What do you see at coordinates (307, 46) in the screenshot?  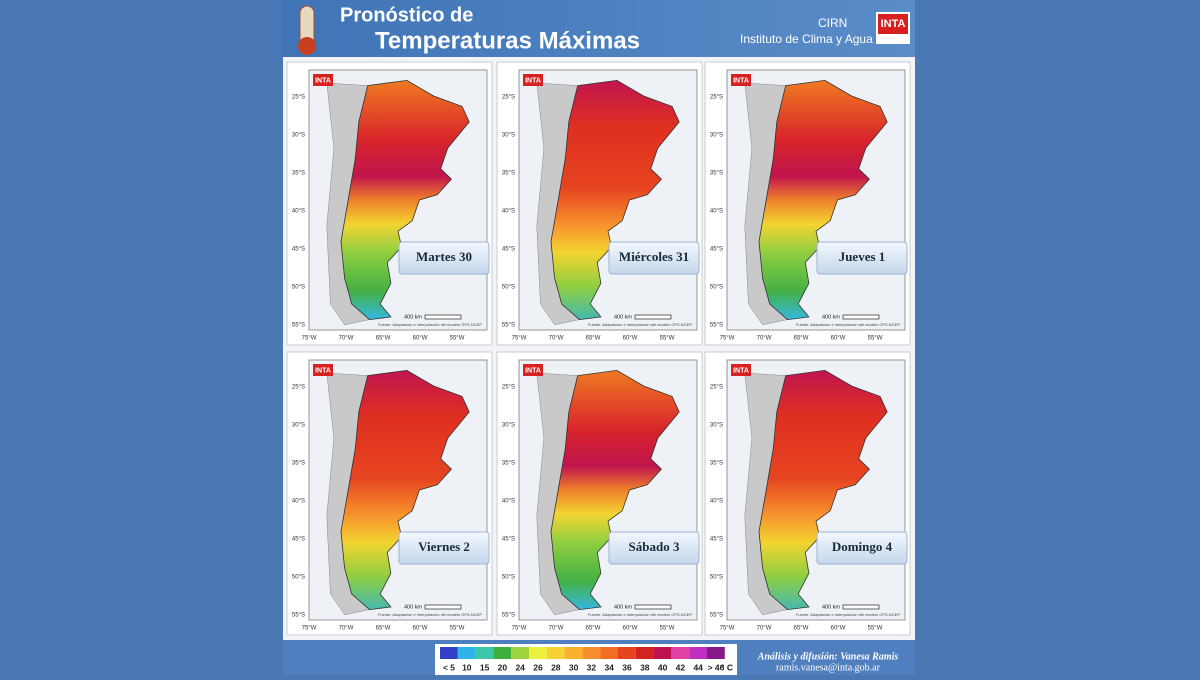 I see `thermometer-bulb` at bounding box center [307, 46].